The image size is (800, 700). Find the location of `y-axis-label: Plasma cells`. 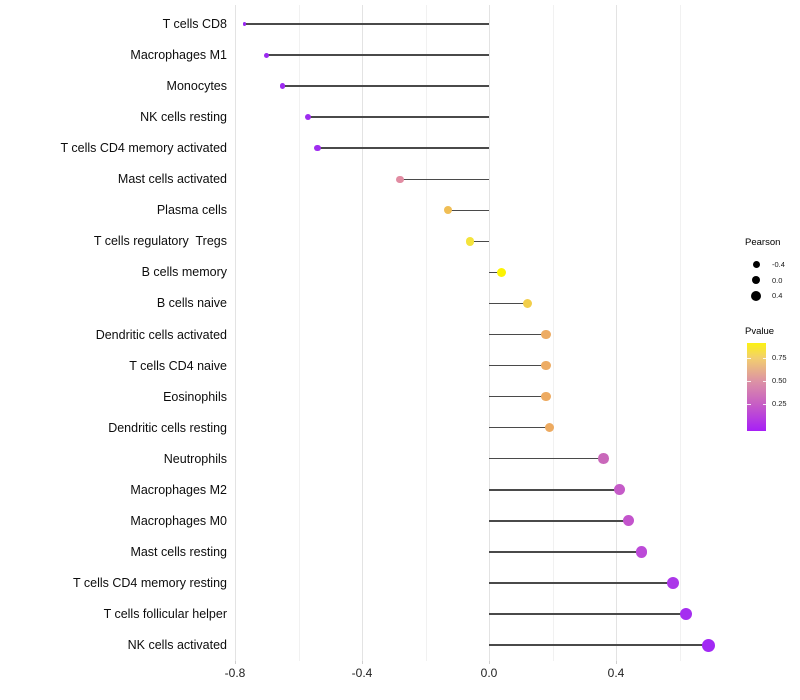

y-axis-label: Plasma cells is located at coordinates (191, 210).